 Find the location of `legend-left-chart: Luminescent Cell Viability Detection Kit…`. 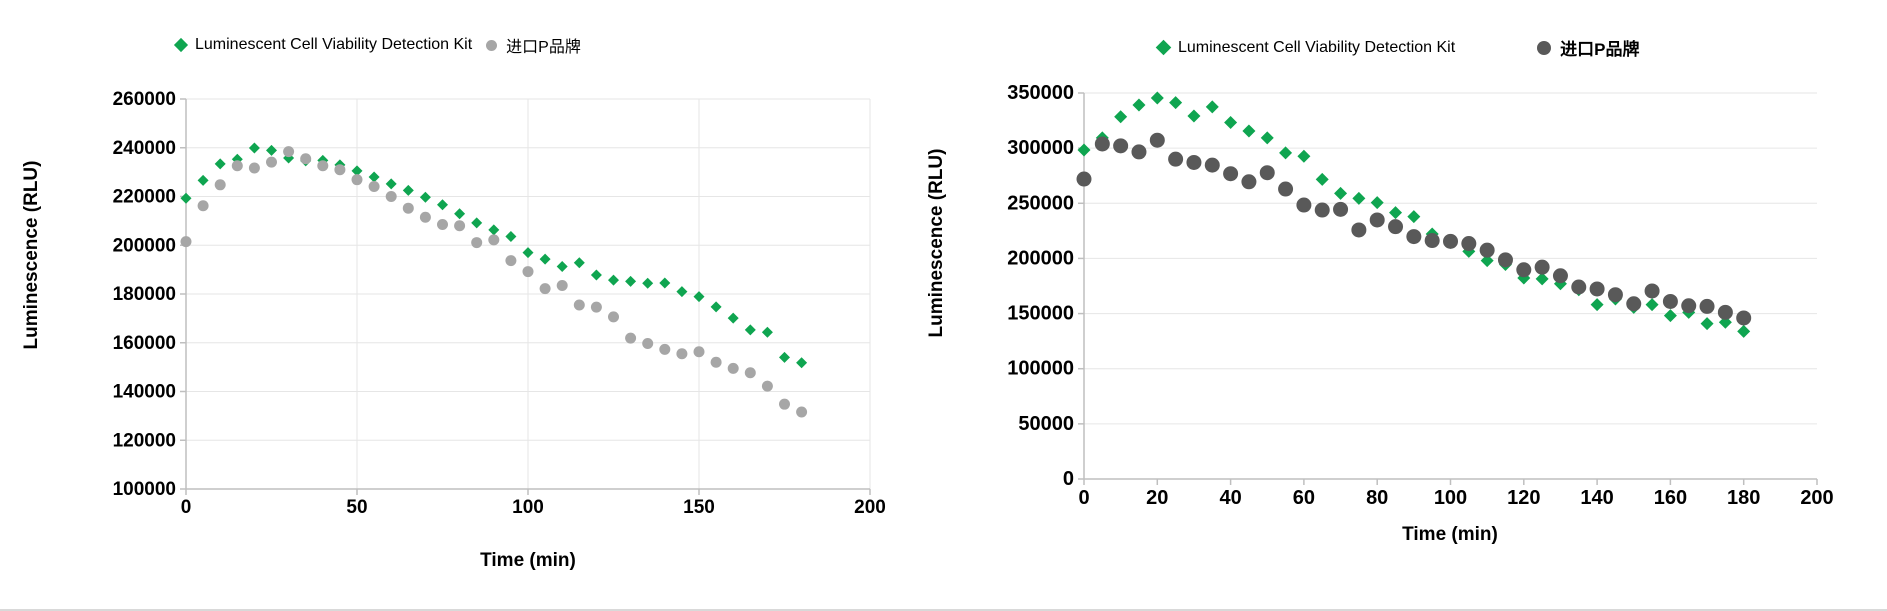

legend-left-chart: Luminescent Cell Viability Detection Kit… is located at coordinates (377, 45).